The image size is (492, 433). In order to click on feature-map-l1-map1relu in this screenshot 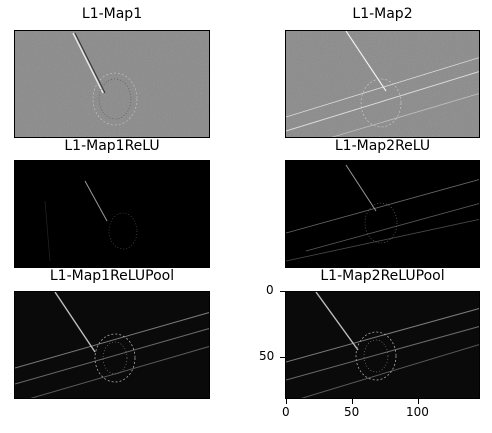, I will do `click(112, 214)`.